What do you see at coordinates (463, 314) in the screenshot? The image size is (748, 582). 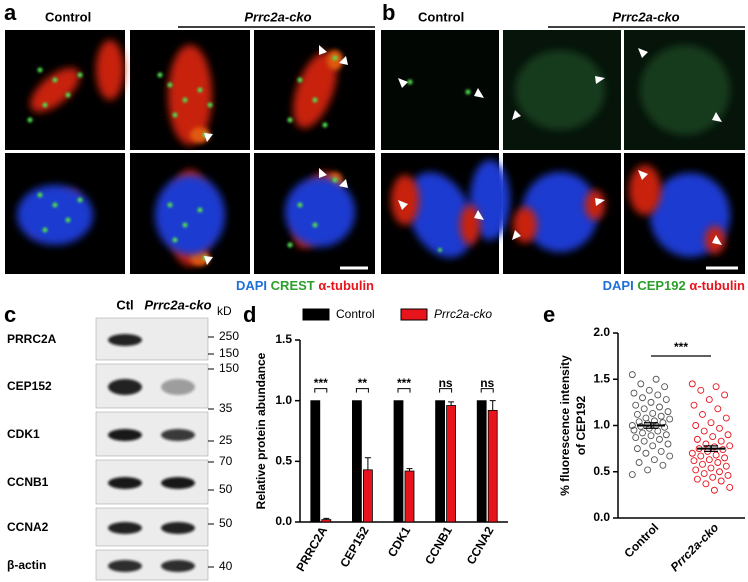 I see `legend-label: Prrc2a-cko` at bounding box center [463, 314].